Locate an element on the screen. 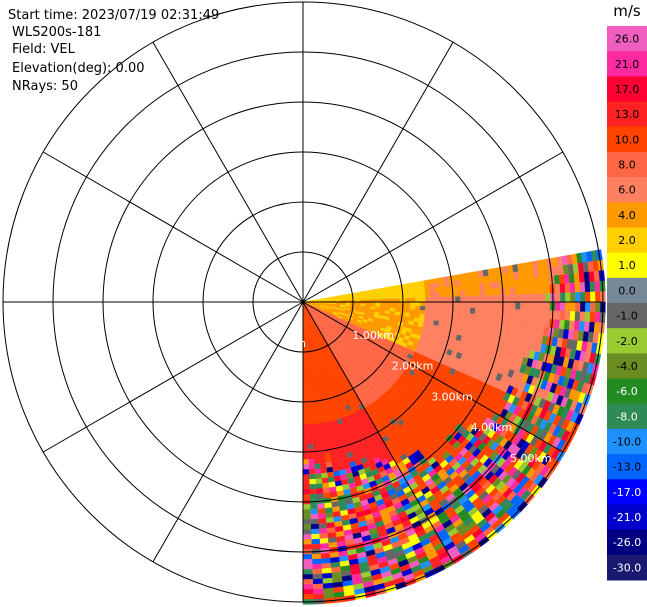  nrays-text: NRays: 50 is located at coordinates (45, 86).